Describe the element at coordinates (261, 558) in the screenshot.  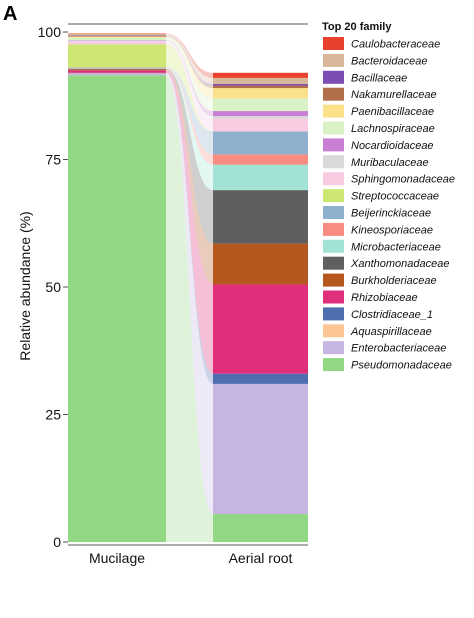
I see `x-category-label: Aerial root` at that location.